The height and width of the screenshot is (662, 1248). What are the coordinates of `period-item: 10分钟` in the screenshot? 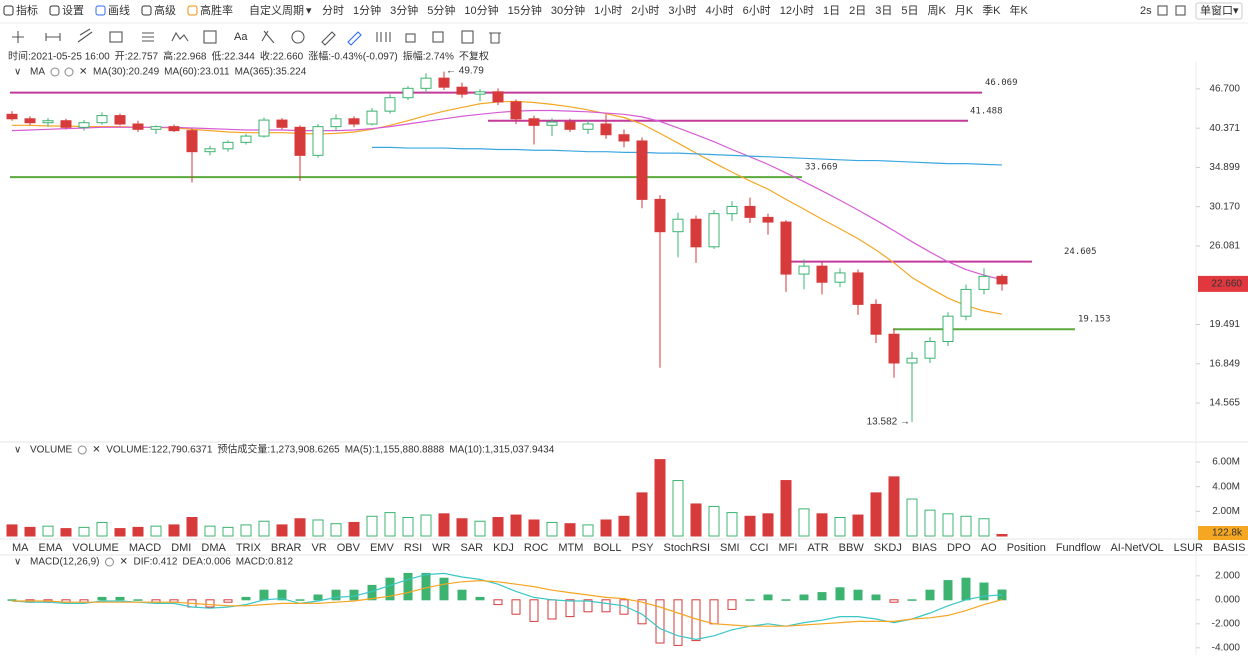 It's located at (481, 10).